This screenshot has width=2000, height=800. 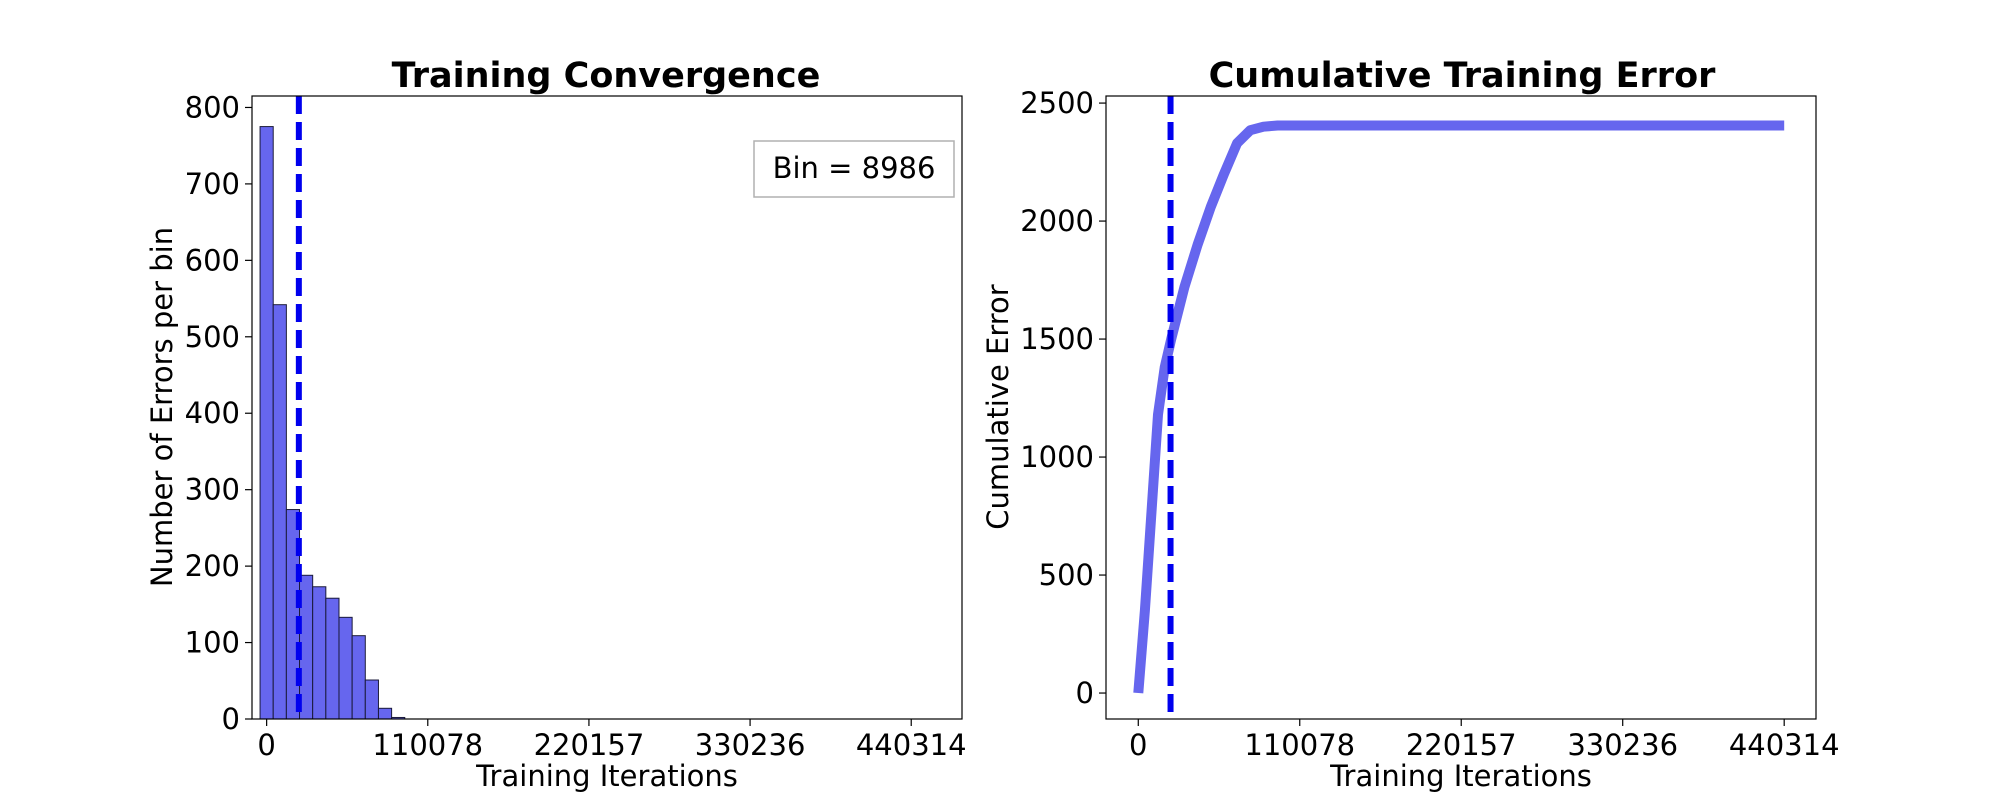 What do you see at coordinates (212, 413) in the screenshot?
I see `y-tick-label-4: 400` at bounding box center [212, 413].